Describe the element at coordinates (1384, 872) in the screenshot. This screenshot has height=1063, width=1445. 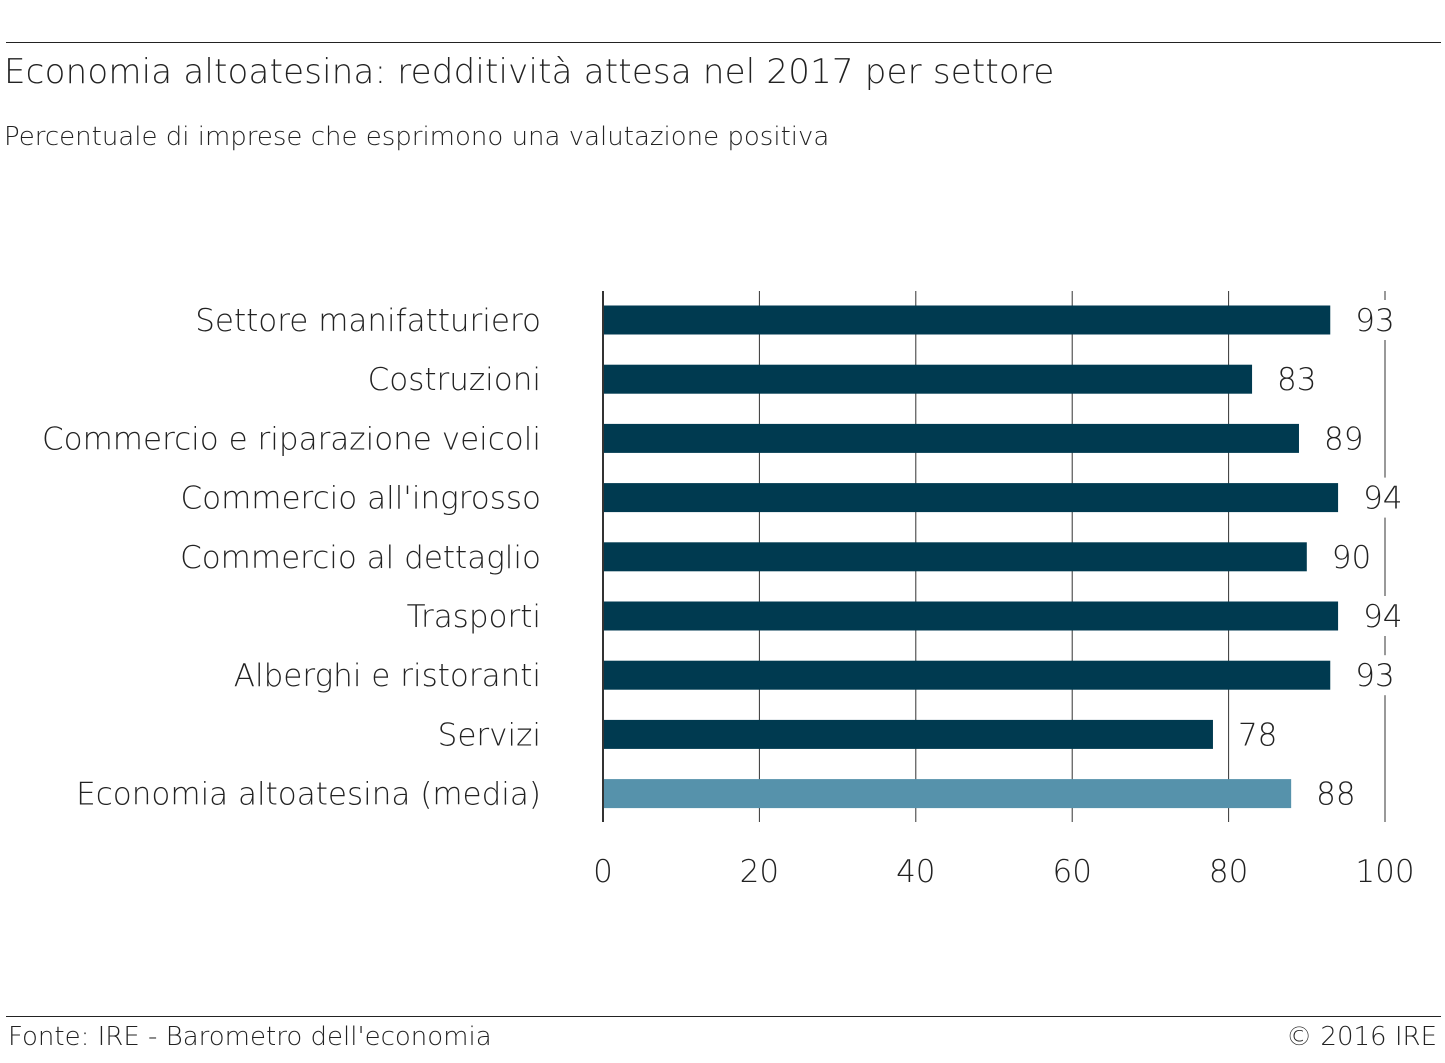
I see `x-tick-label: 100` at that location.